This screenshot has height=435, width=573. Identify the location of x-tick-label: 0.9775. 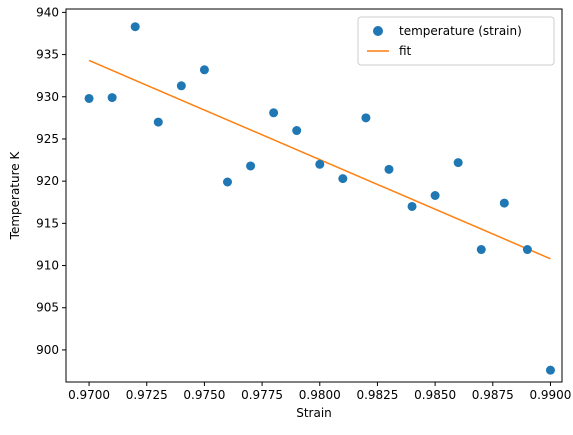
(262, 395).